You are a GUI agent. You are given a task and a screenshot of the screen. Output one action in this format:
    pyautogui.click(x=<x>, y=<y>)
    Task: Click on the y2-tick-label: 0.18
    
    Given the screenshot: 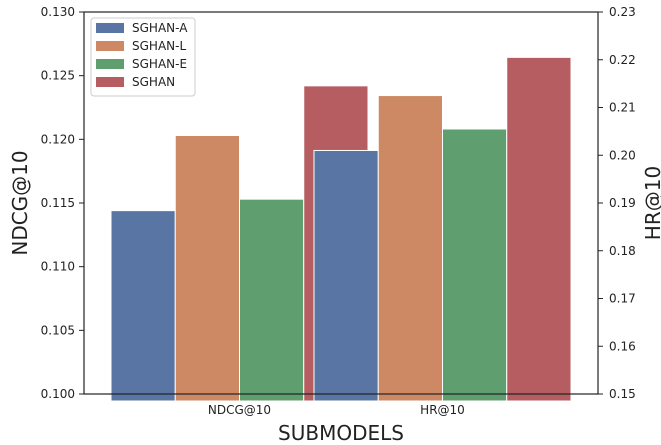 What is the action you would take?
    pyautogui.click(x=622, y=251)
    